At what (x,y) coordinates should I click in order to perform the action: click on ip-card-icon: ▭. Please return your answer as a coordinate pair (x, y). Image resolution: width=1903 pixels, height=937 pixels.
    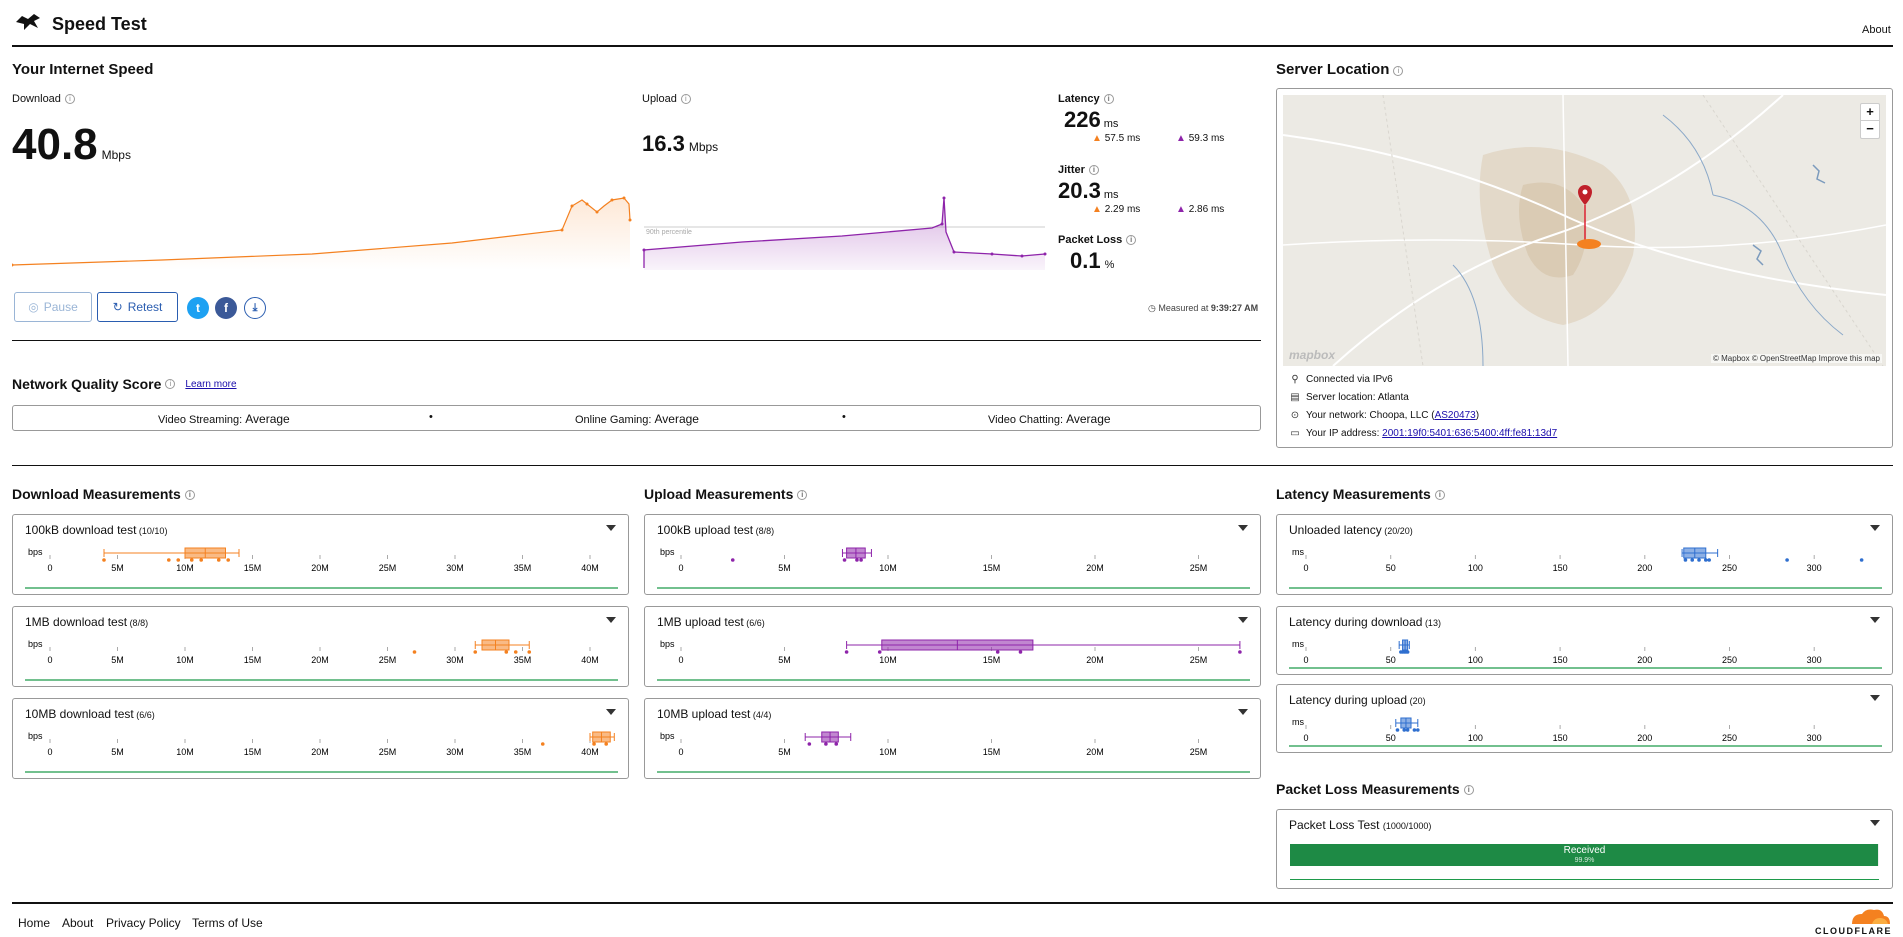
    Looking at the image, I should click on (1295, 433).